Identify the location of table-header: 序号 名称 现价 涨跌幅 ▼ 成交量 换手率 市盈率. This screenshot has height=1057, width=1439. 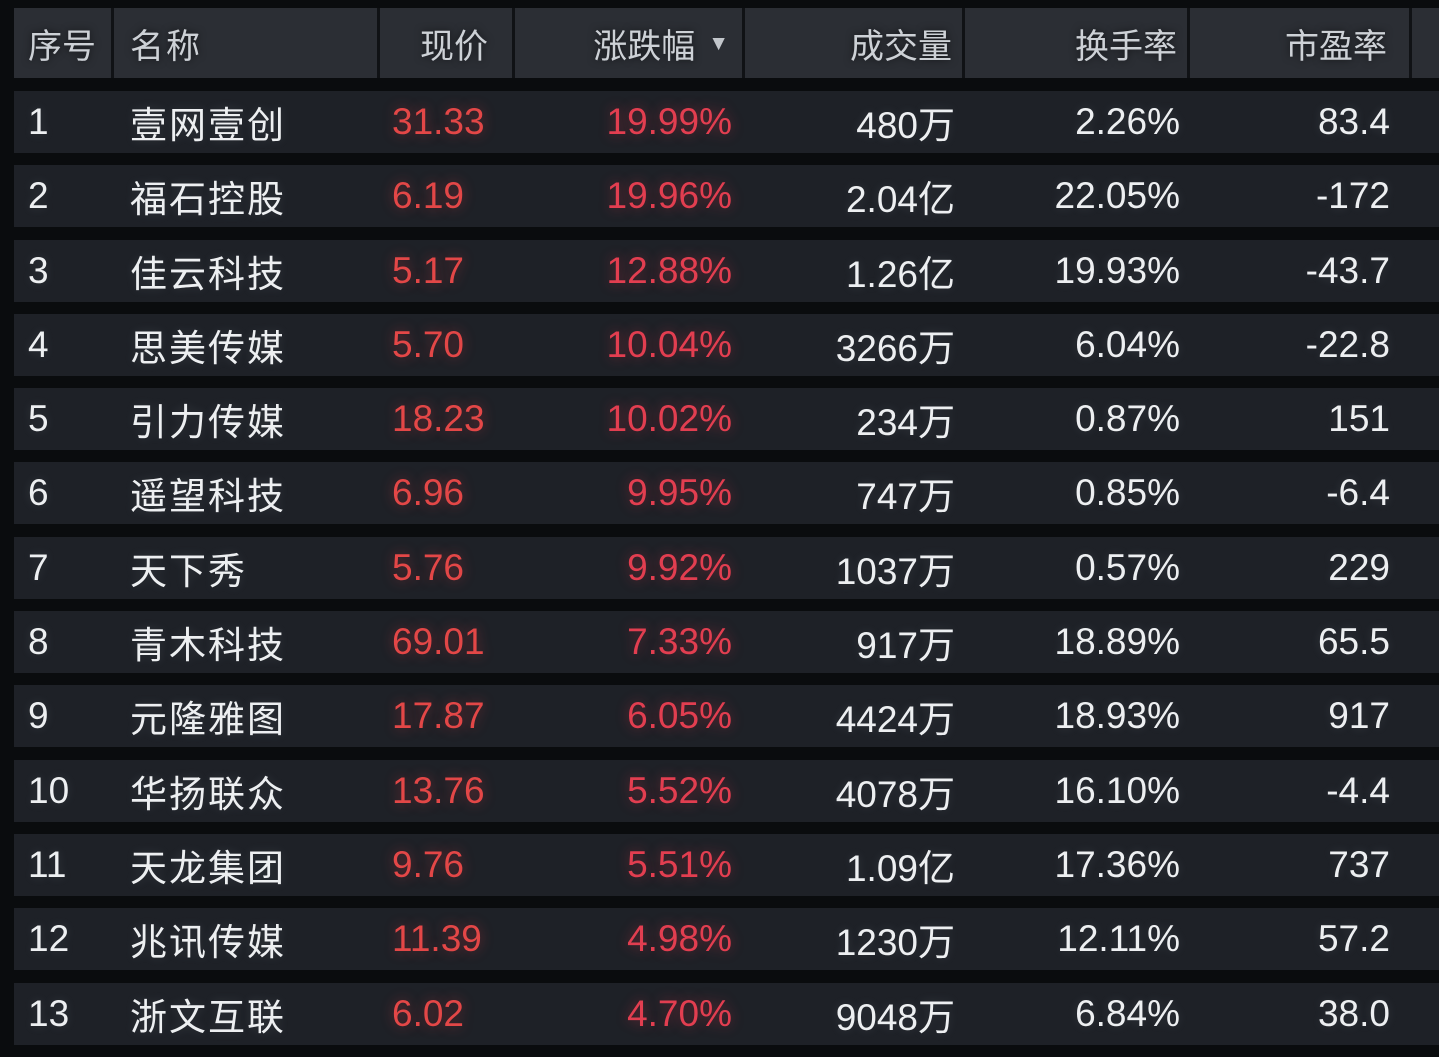
(726, 43).